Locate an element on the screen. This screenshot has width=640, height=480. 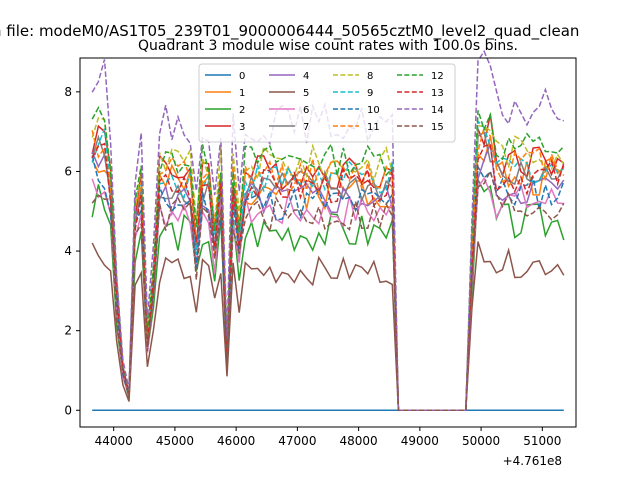
legend-label-11: 11 is located at coordinates (373, 127).